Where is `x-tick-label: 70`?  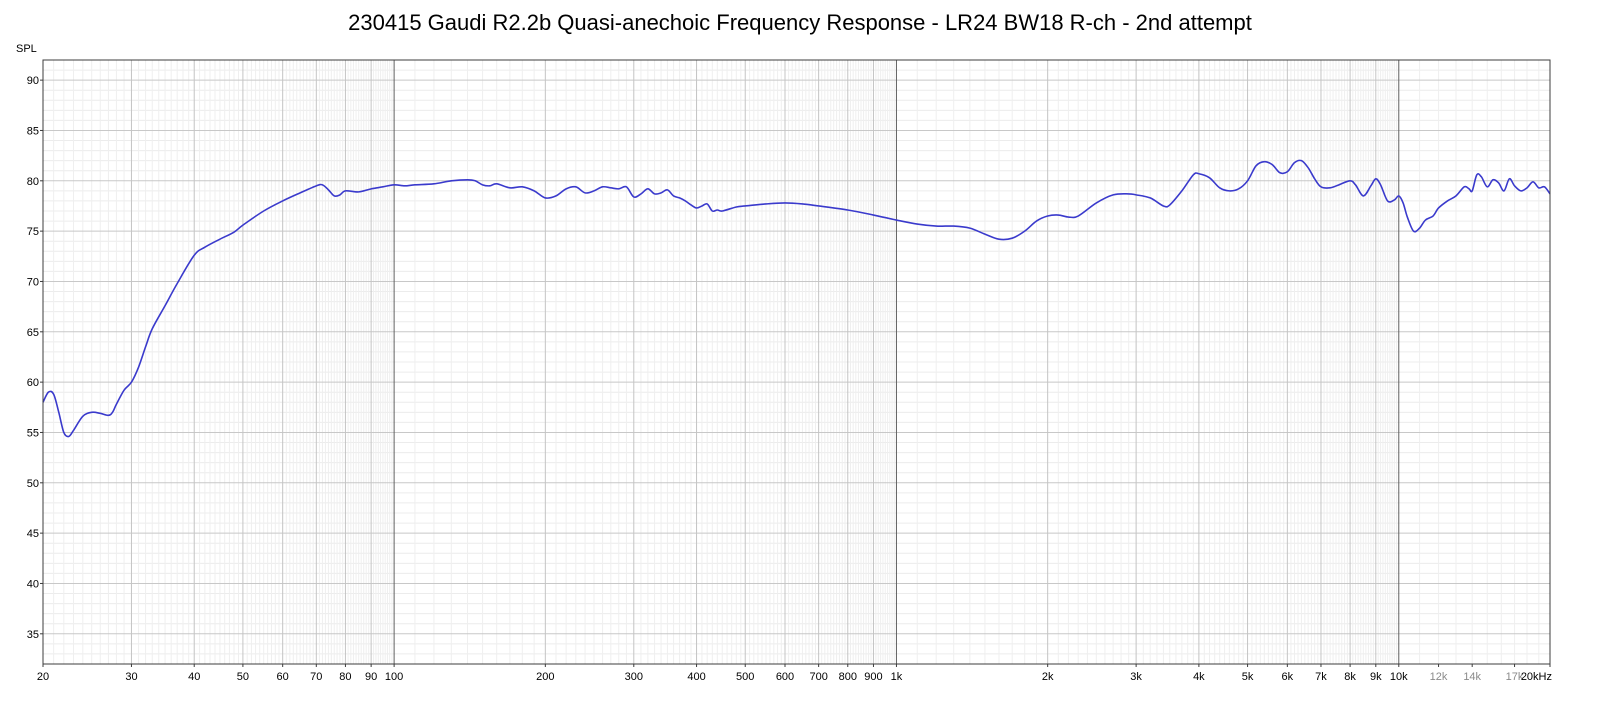
x-tick-label: 70 is located at coordinates (316, 677).